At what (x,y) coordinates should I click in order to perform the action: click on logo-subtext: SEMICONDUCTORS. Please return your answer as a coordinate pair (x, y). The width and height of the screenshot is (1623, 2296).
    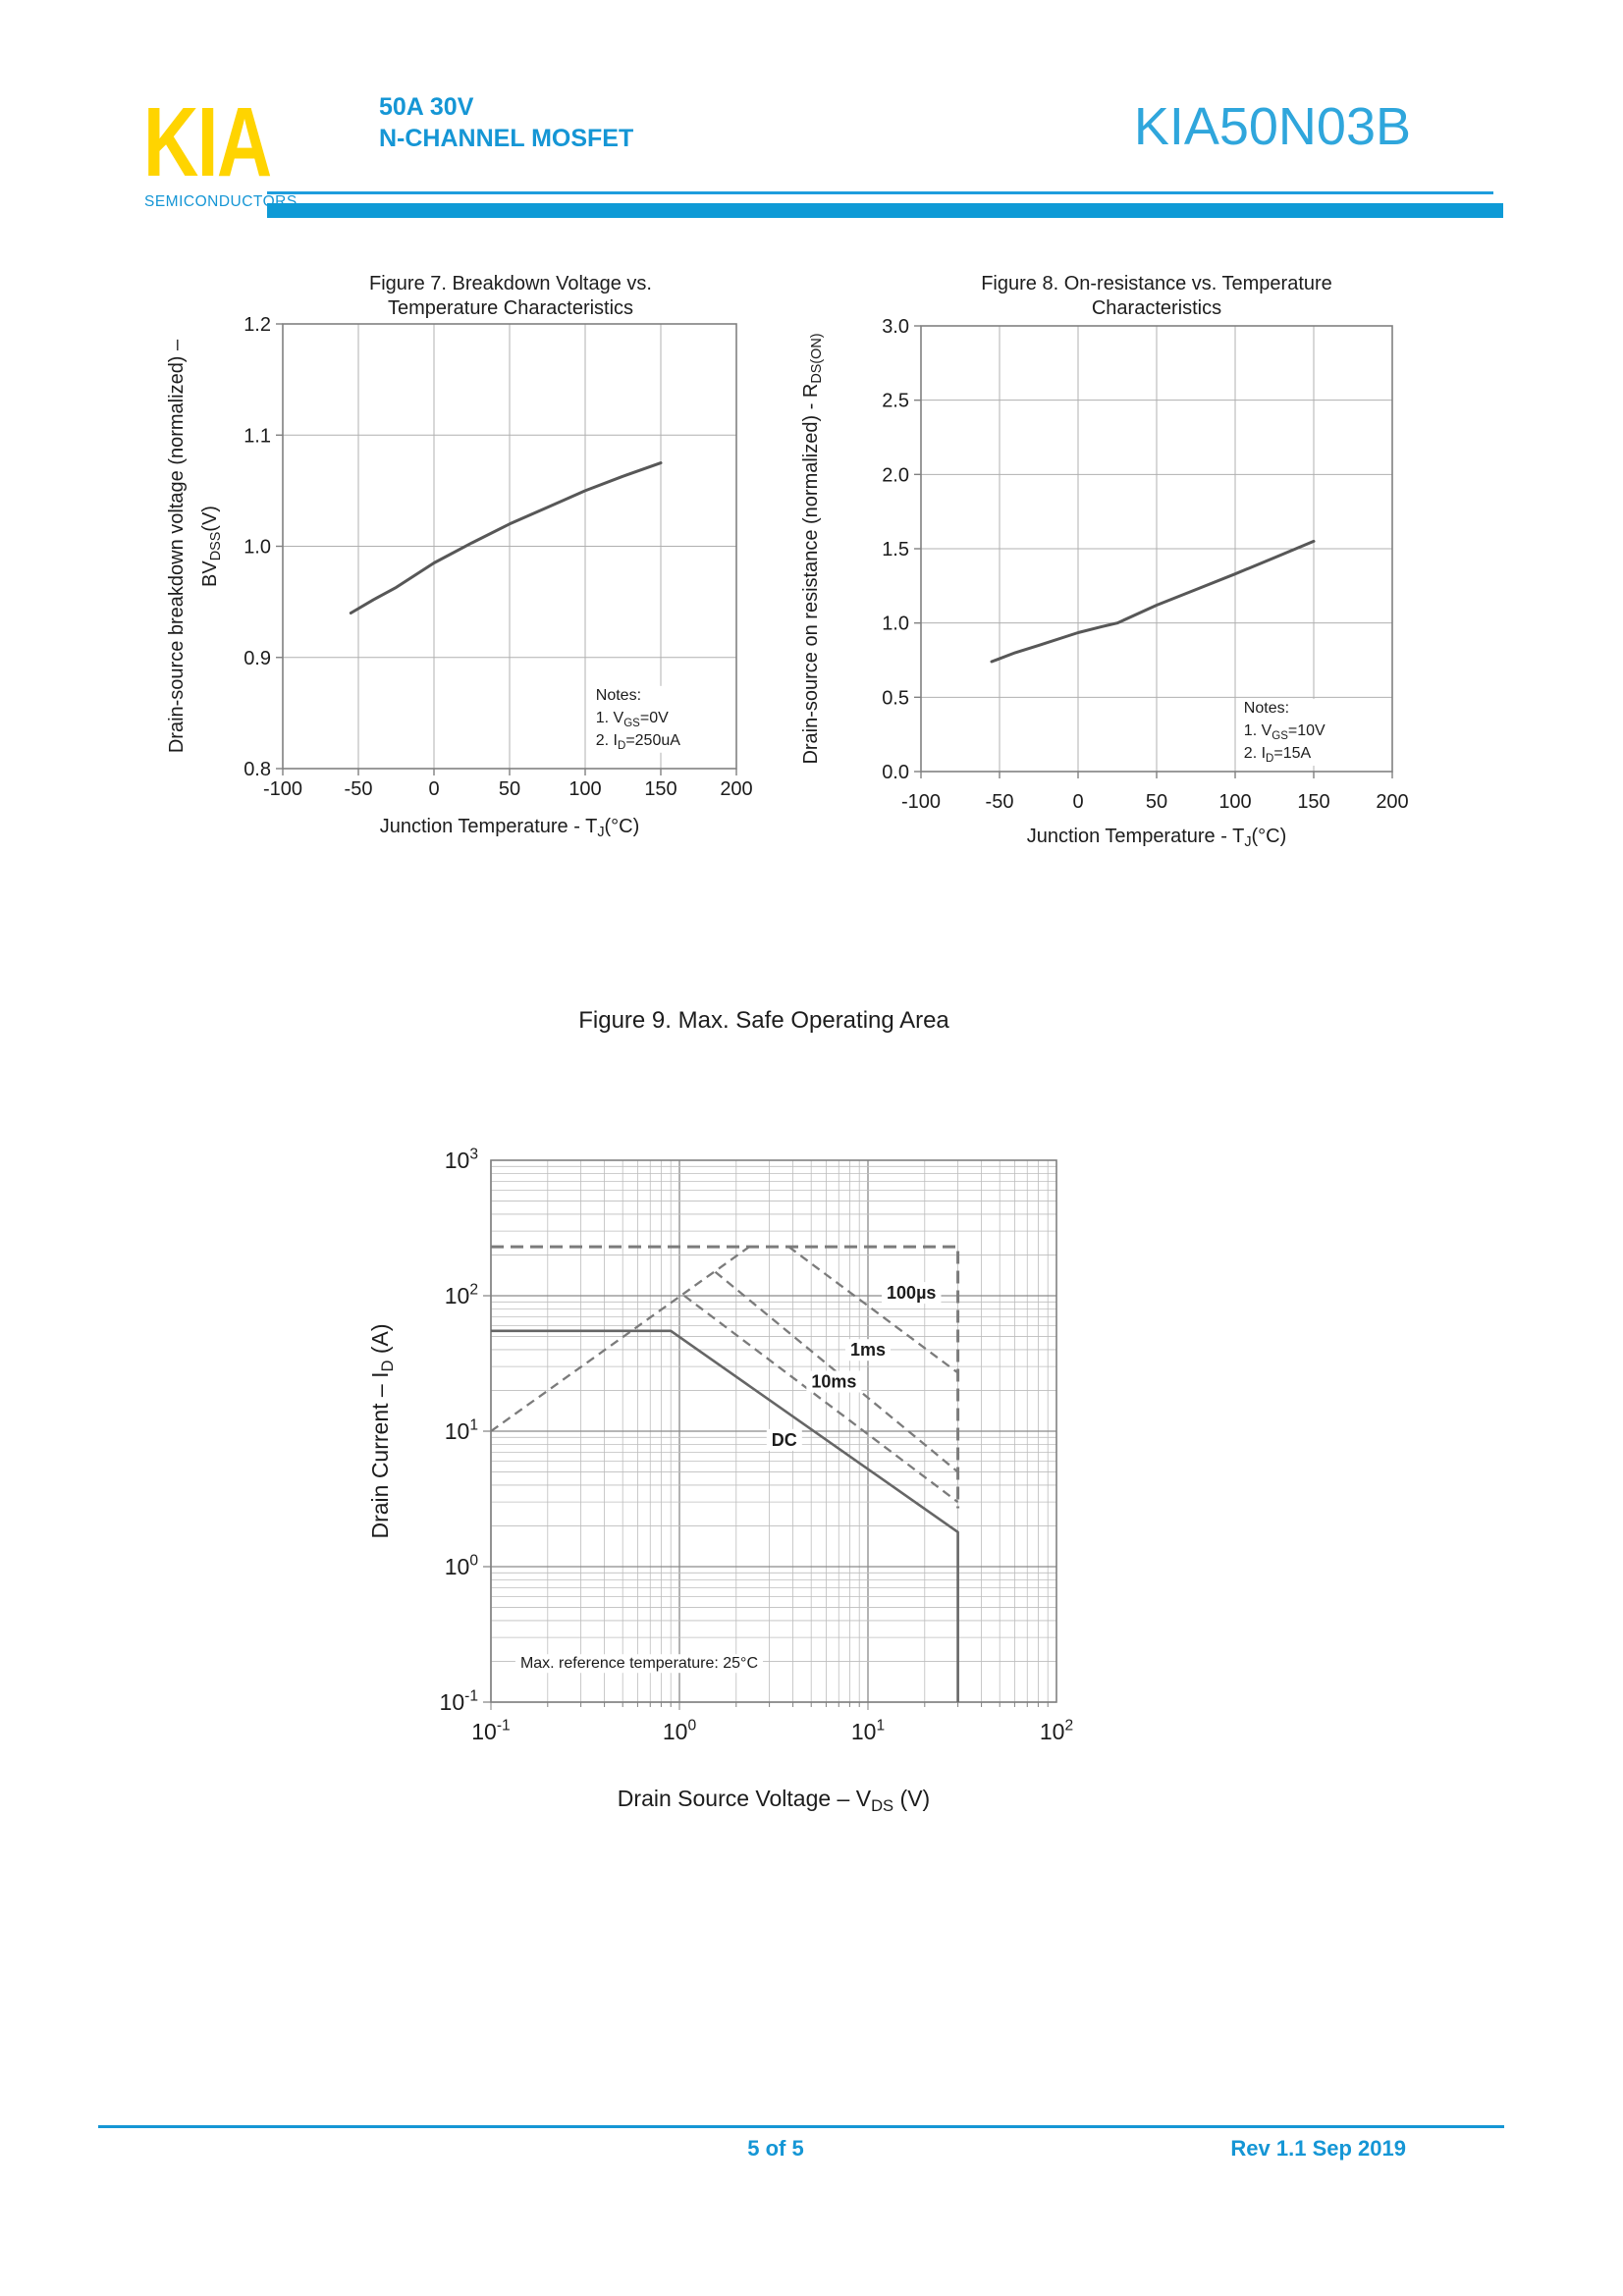
    Looking at the image, I should click on (221, 201).